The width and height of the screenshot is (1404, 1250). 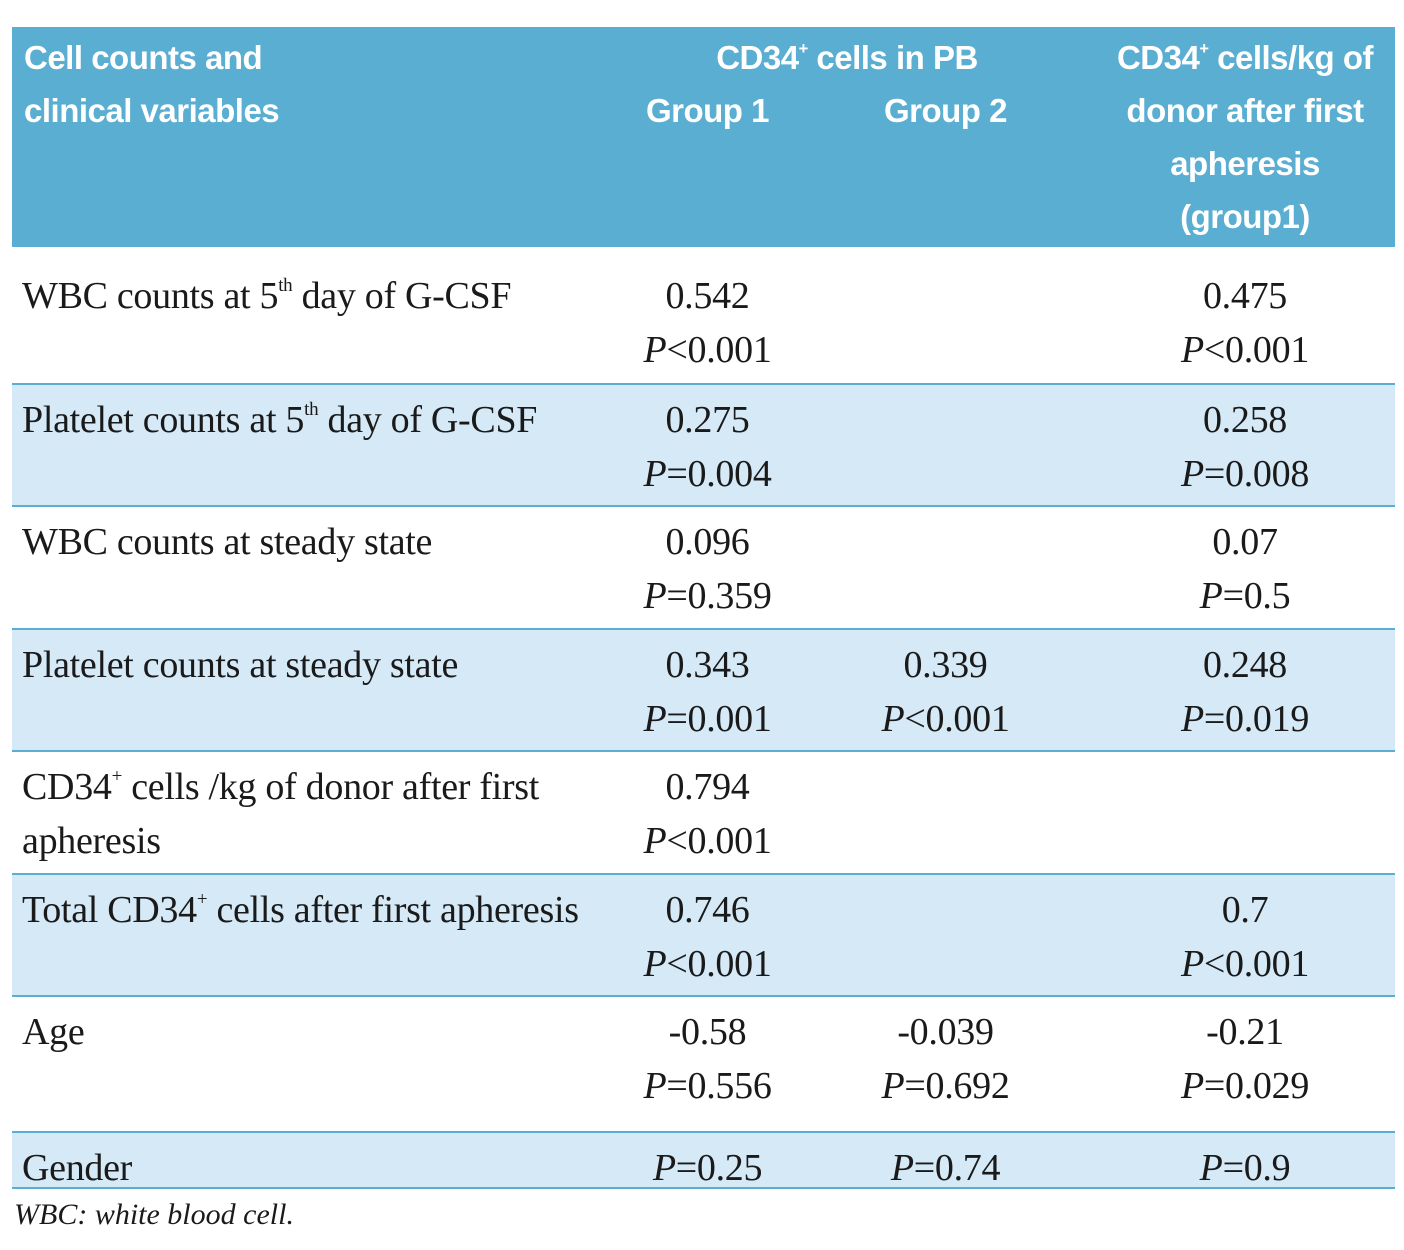 I want to click on row-label: Platelet counts at steady state, so click(x=342, y=665).